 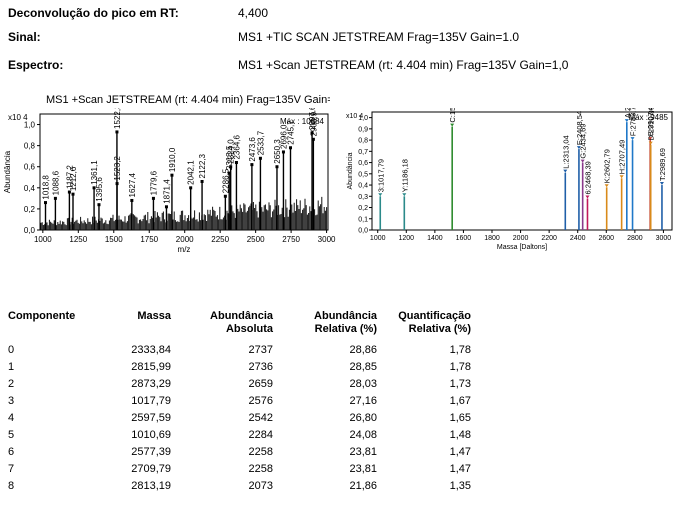 I want to click on table-cell: 2576, so click(x=260, y=401).